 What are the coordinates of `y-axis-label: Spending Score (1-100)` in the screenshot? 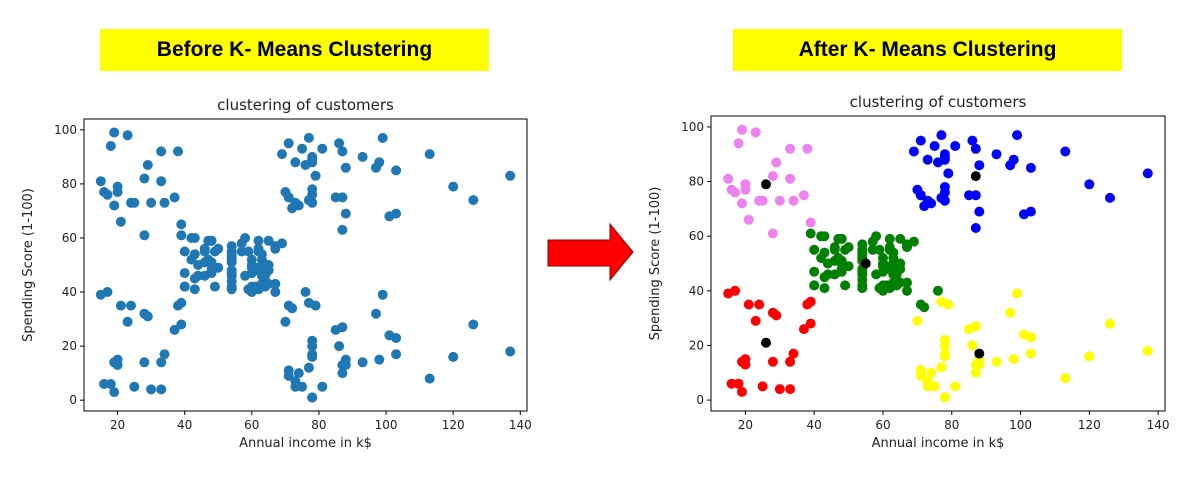 It's located at (655, 264).